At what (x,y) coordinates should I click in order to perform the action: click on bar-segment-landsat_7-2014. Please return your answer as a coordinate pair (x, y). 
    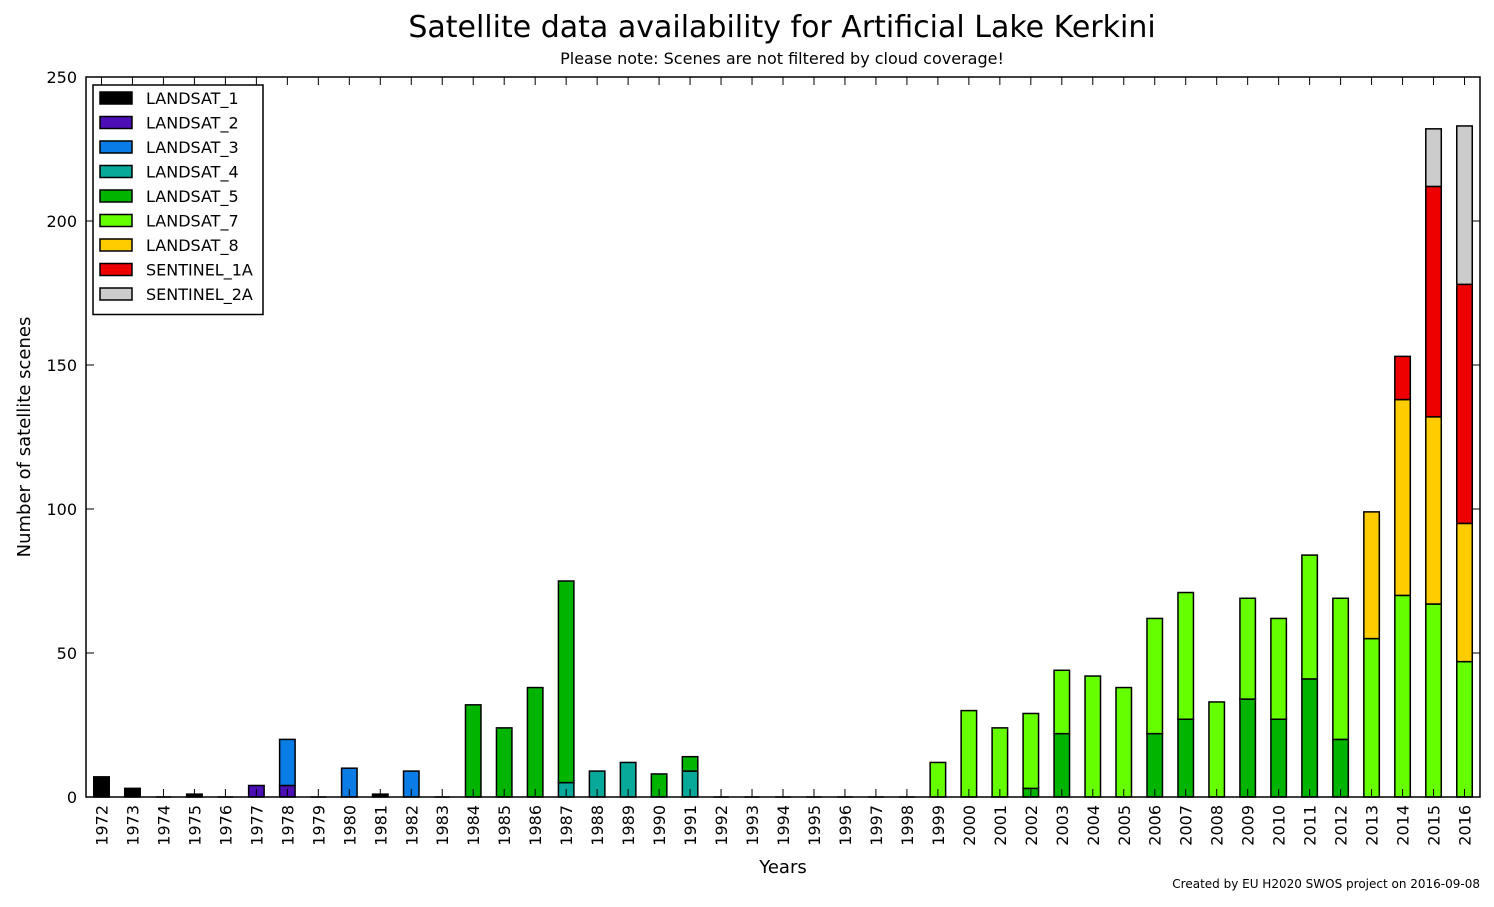
    Looking at the image, I should click on (1403, 696).